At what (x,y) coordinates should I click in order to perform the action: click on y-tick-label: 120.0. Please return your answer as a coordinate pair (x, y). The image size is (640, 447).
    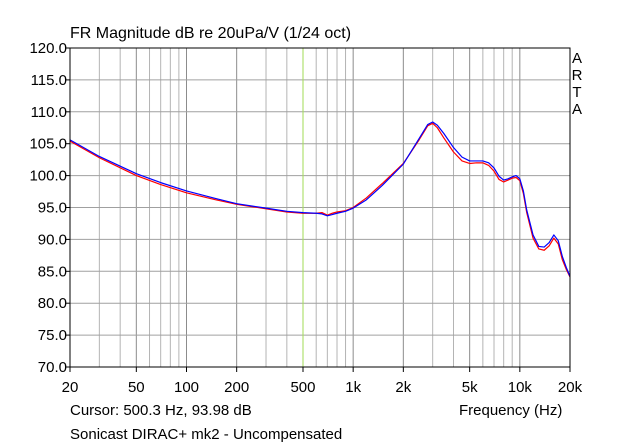
    Looking at the image, I should click on (48, 48).